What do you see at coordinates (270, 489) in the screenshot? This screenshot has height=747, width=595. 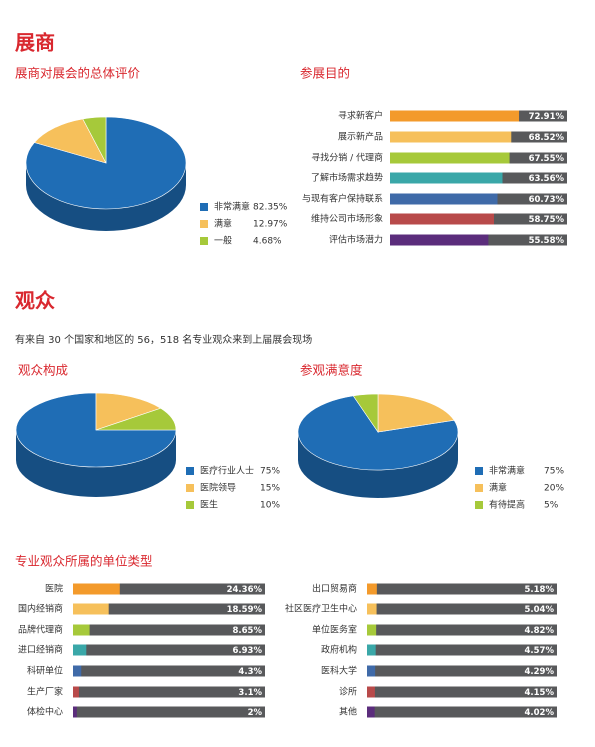 I see `legend-value: 15%` at bounding box center [270, 489].